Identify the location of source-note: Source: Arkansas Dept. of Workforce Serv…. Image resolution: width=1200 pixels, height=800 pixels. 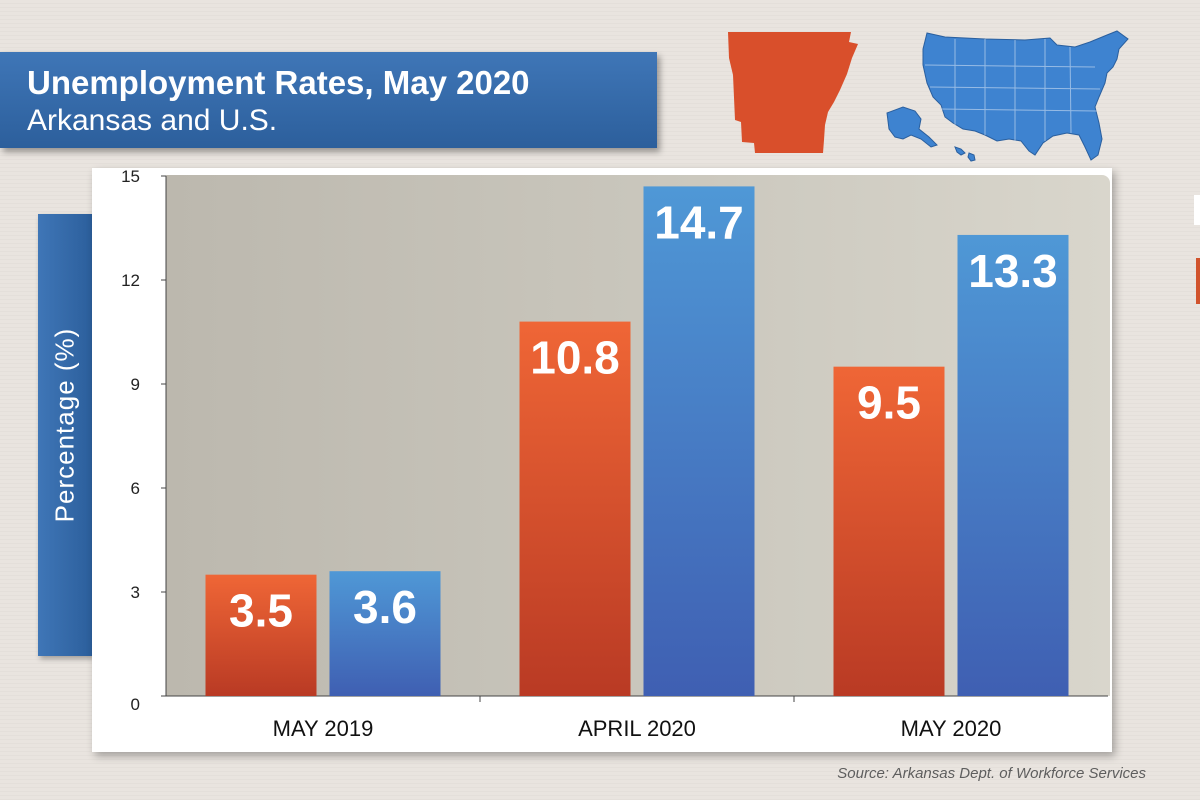
(991, 773).